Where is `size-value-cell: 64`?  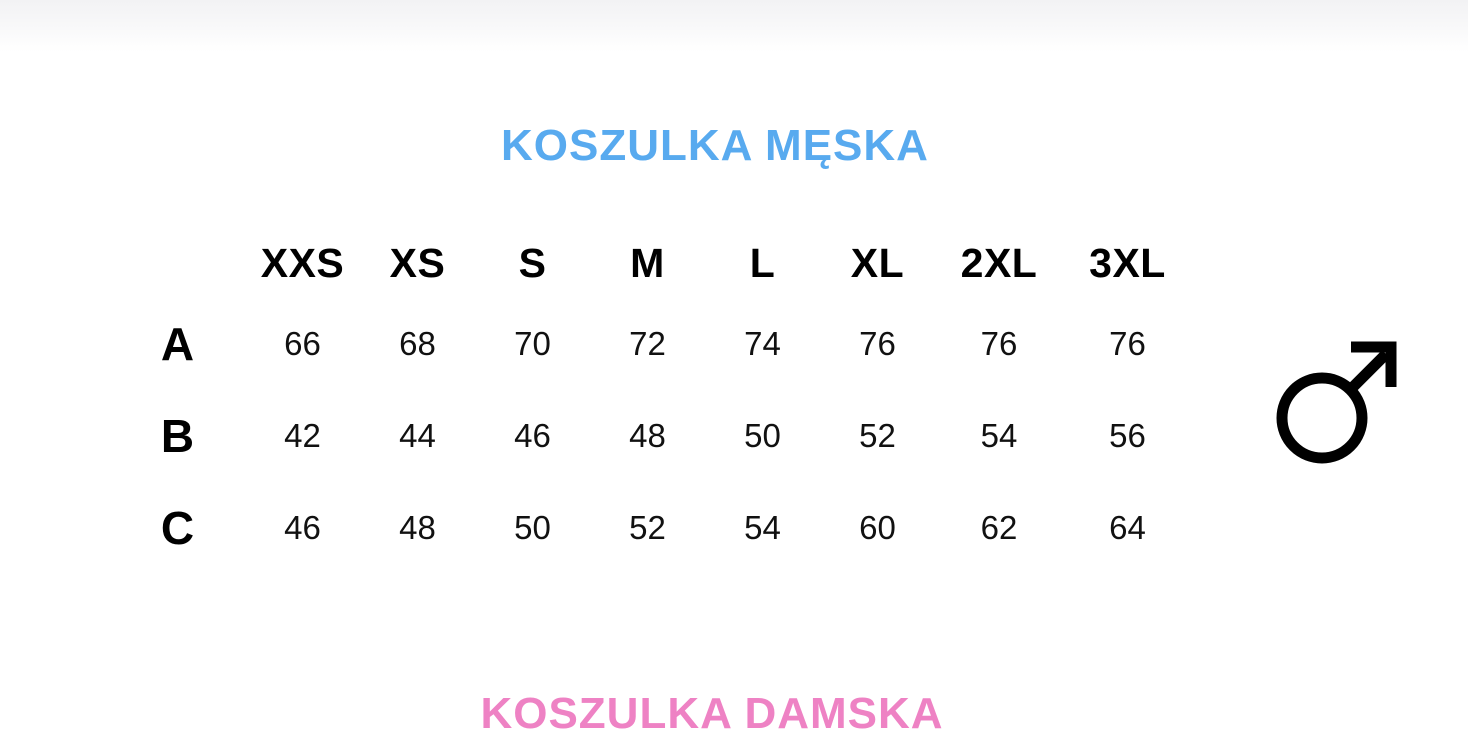 size-value-cell: 64 is located at coordinates (1127, 527).